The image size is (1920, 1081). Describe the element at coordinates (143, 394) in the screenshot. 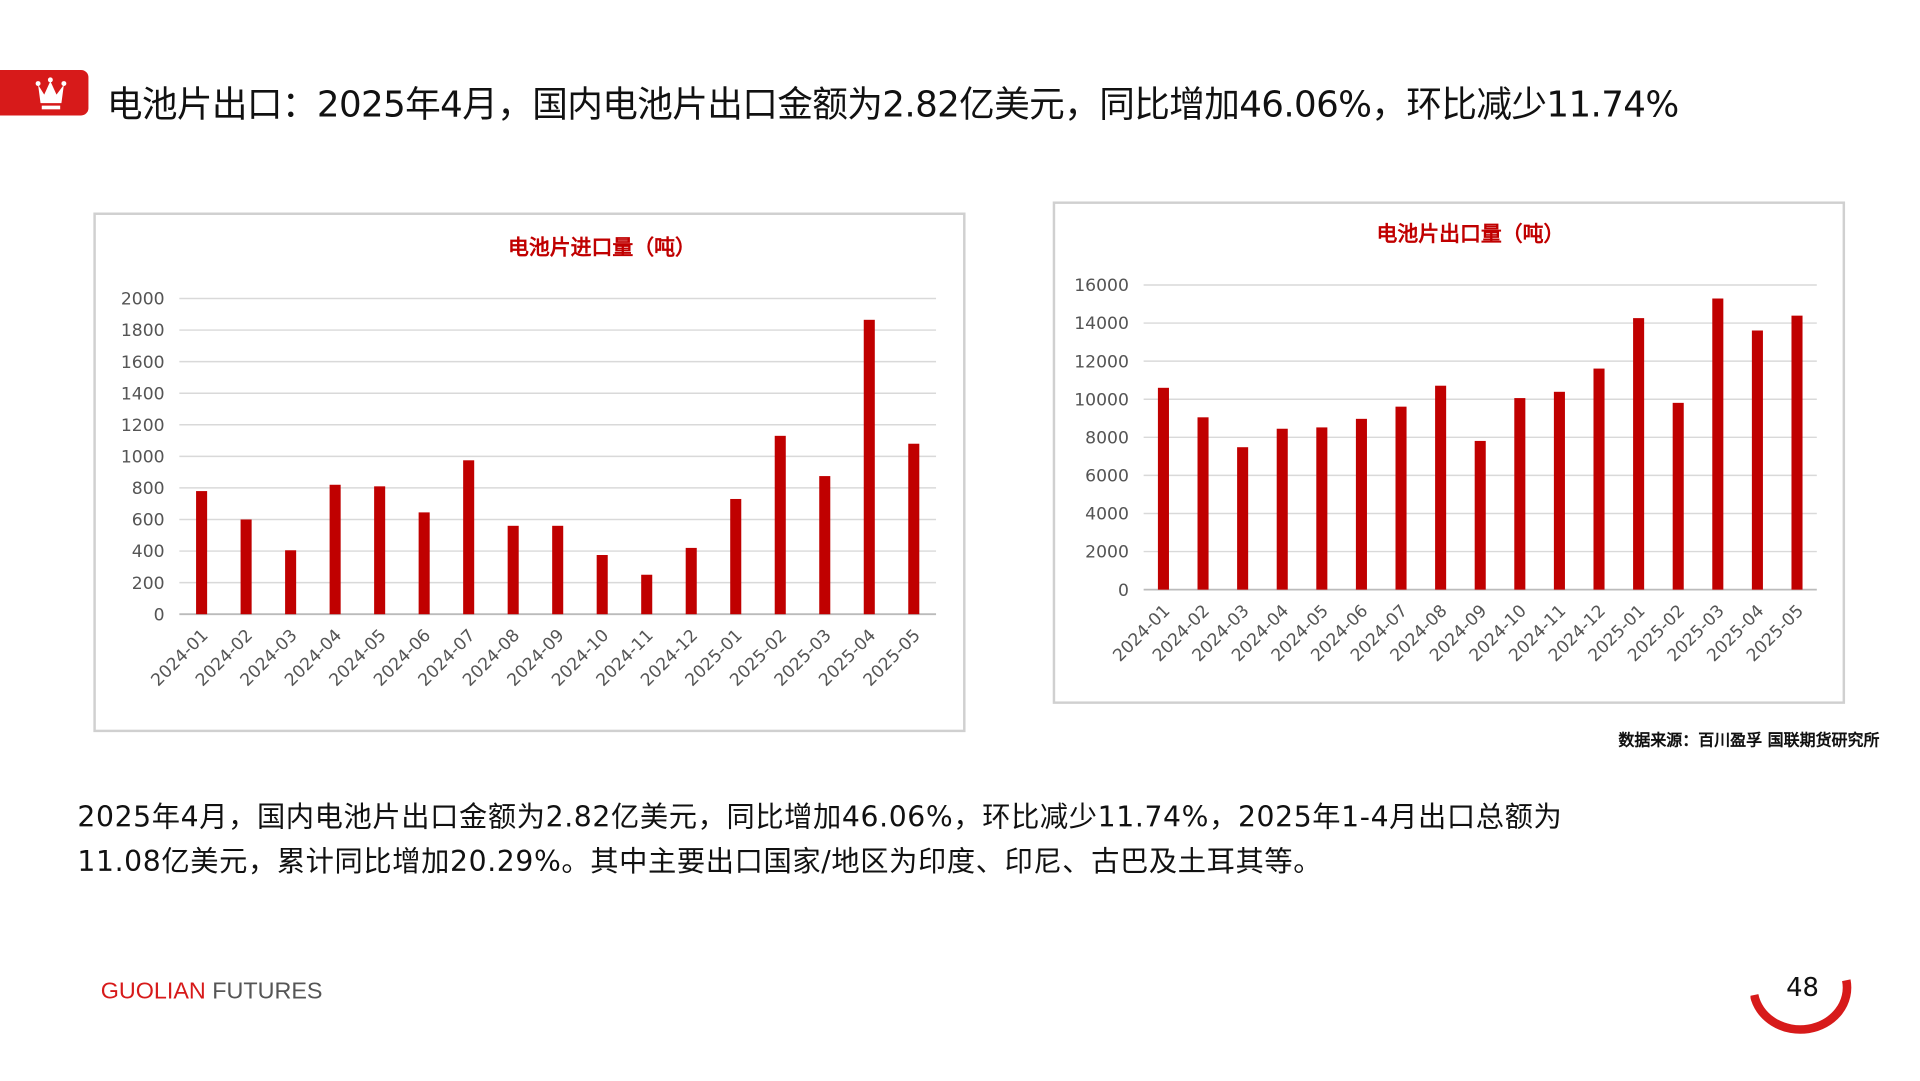

I see `y-tick-label: 1400` at that location.